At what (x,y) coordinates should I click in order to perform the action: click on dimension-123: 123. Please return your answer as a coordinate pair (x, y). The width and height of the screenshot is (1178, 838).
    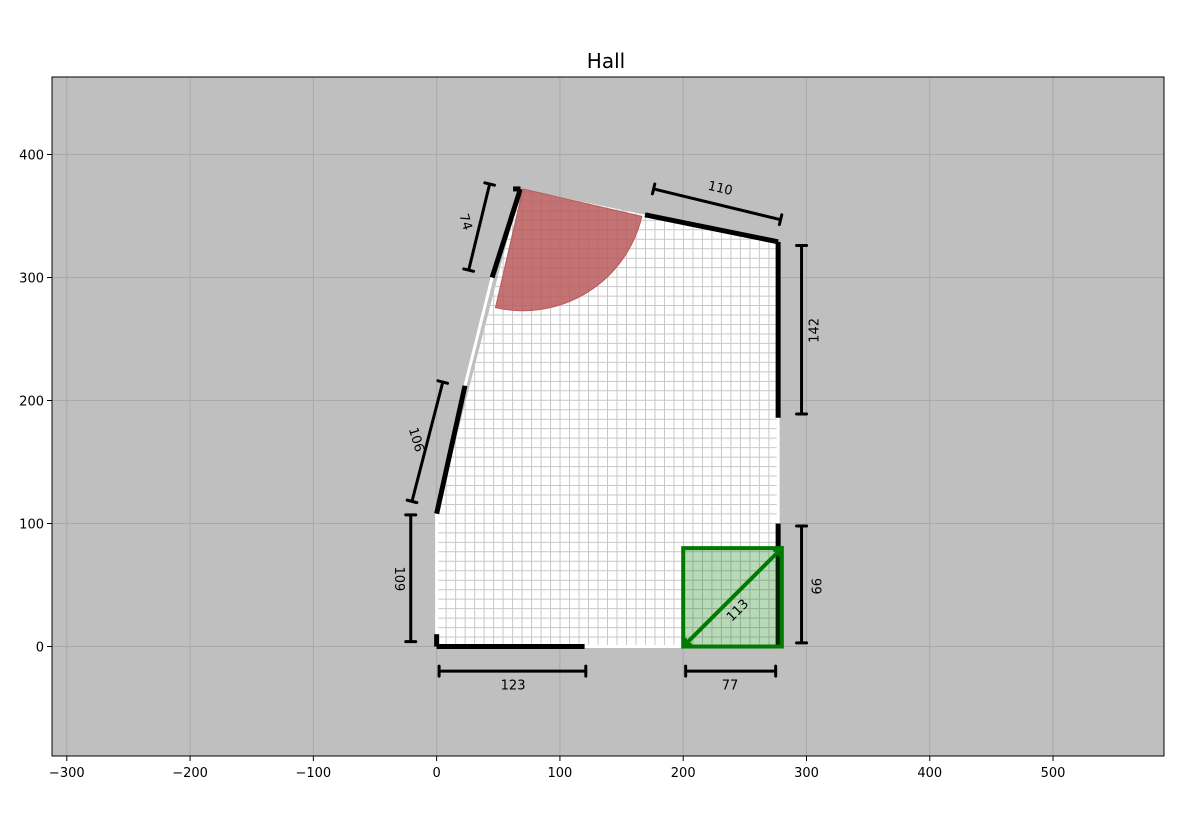
    Looking at the image, I should click on (512, 678).